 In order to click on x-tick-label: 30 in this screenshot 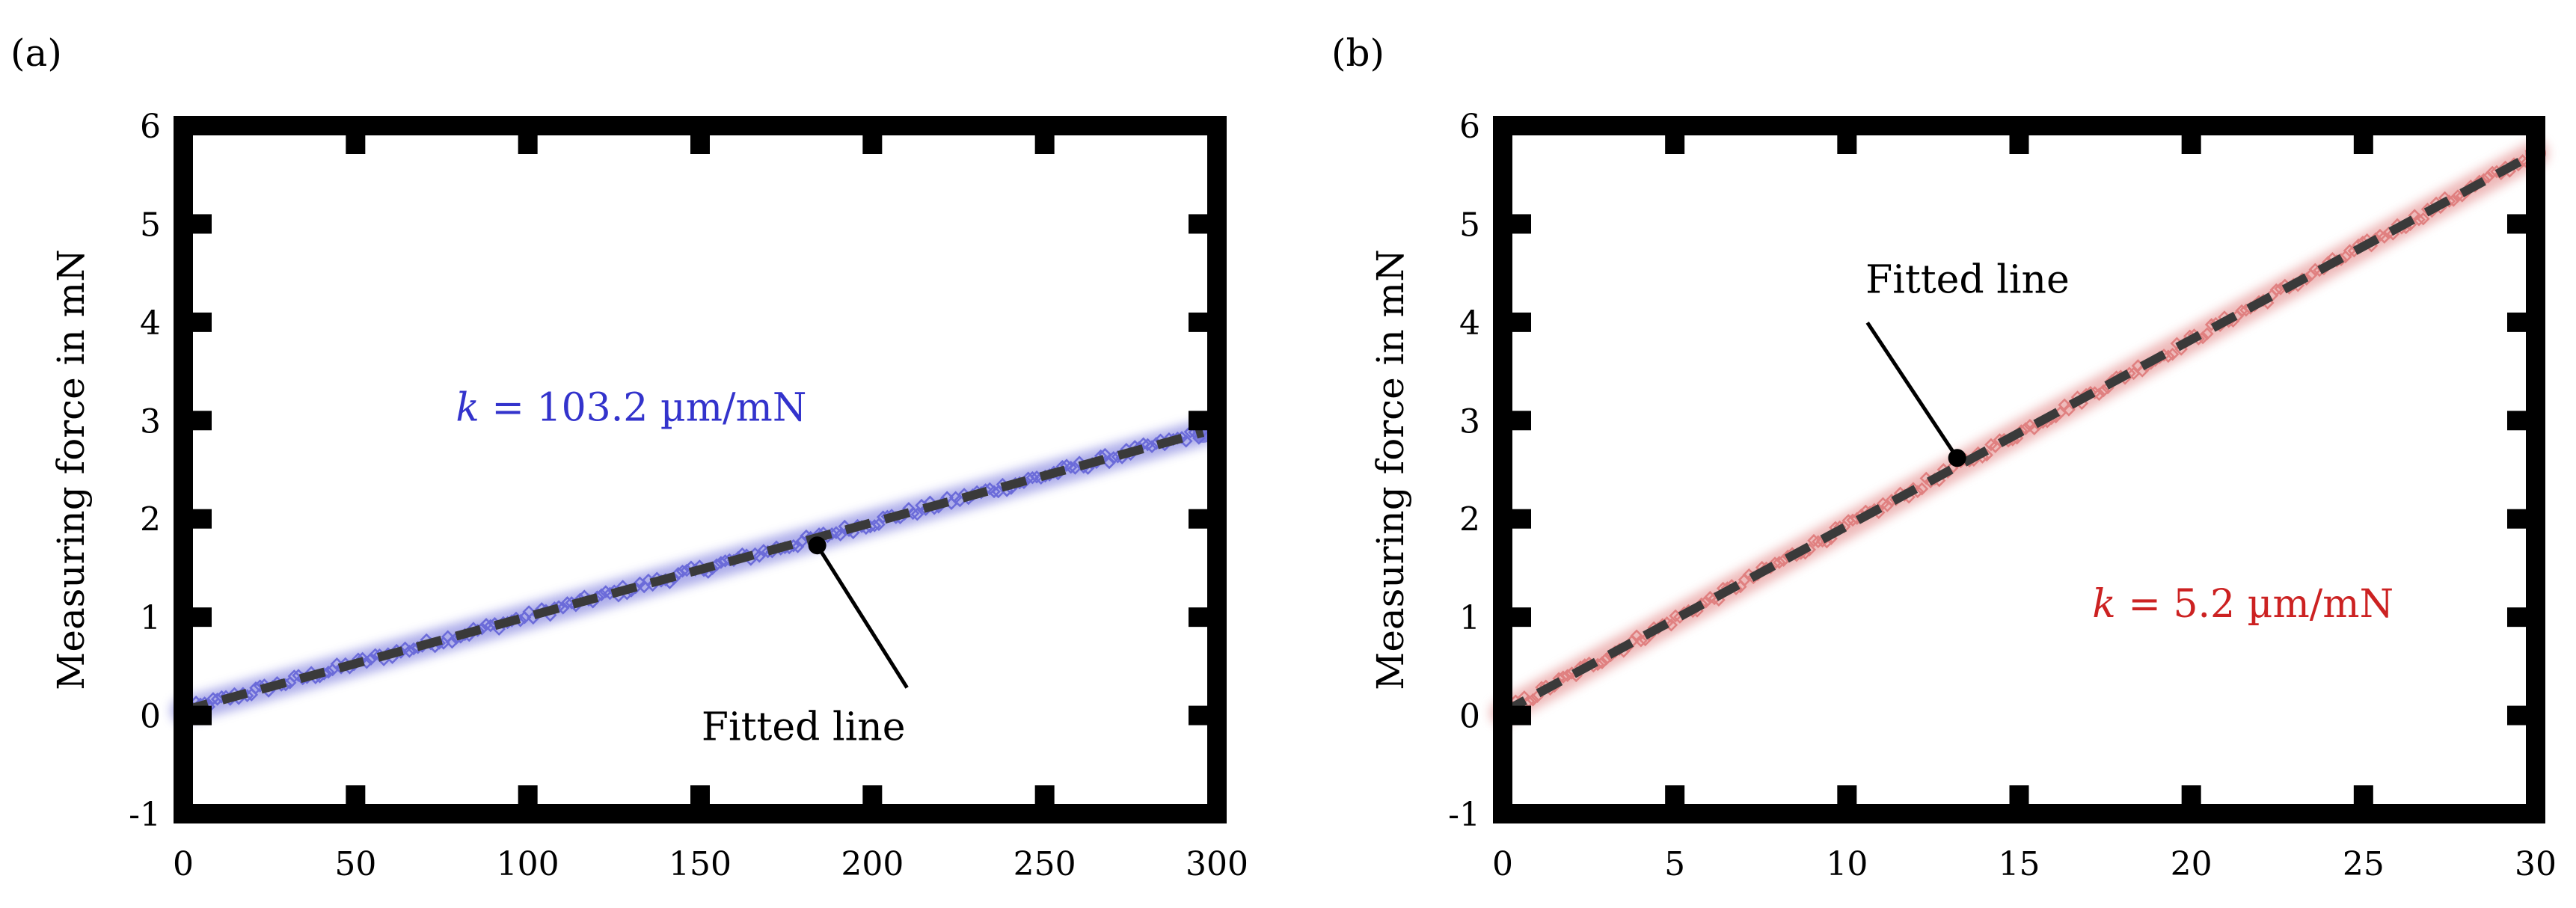, I will do `click(2536, 864)`.